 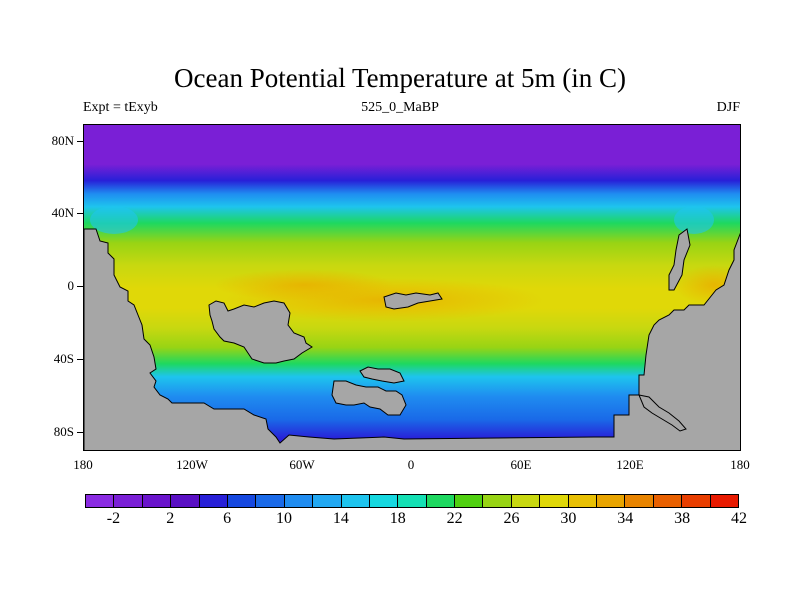 What do you see at coordinates (63, 358) in the screenshot?
I see `lat-label-40s: 40S` at bounding box center [63, 358].